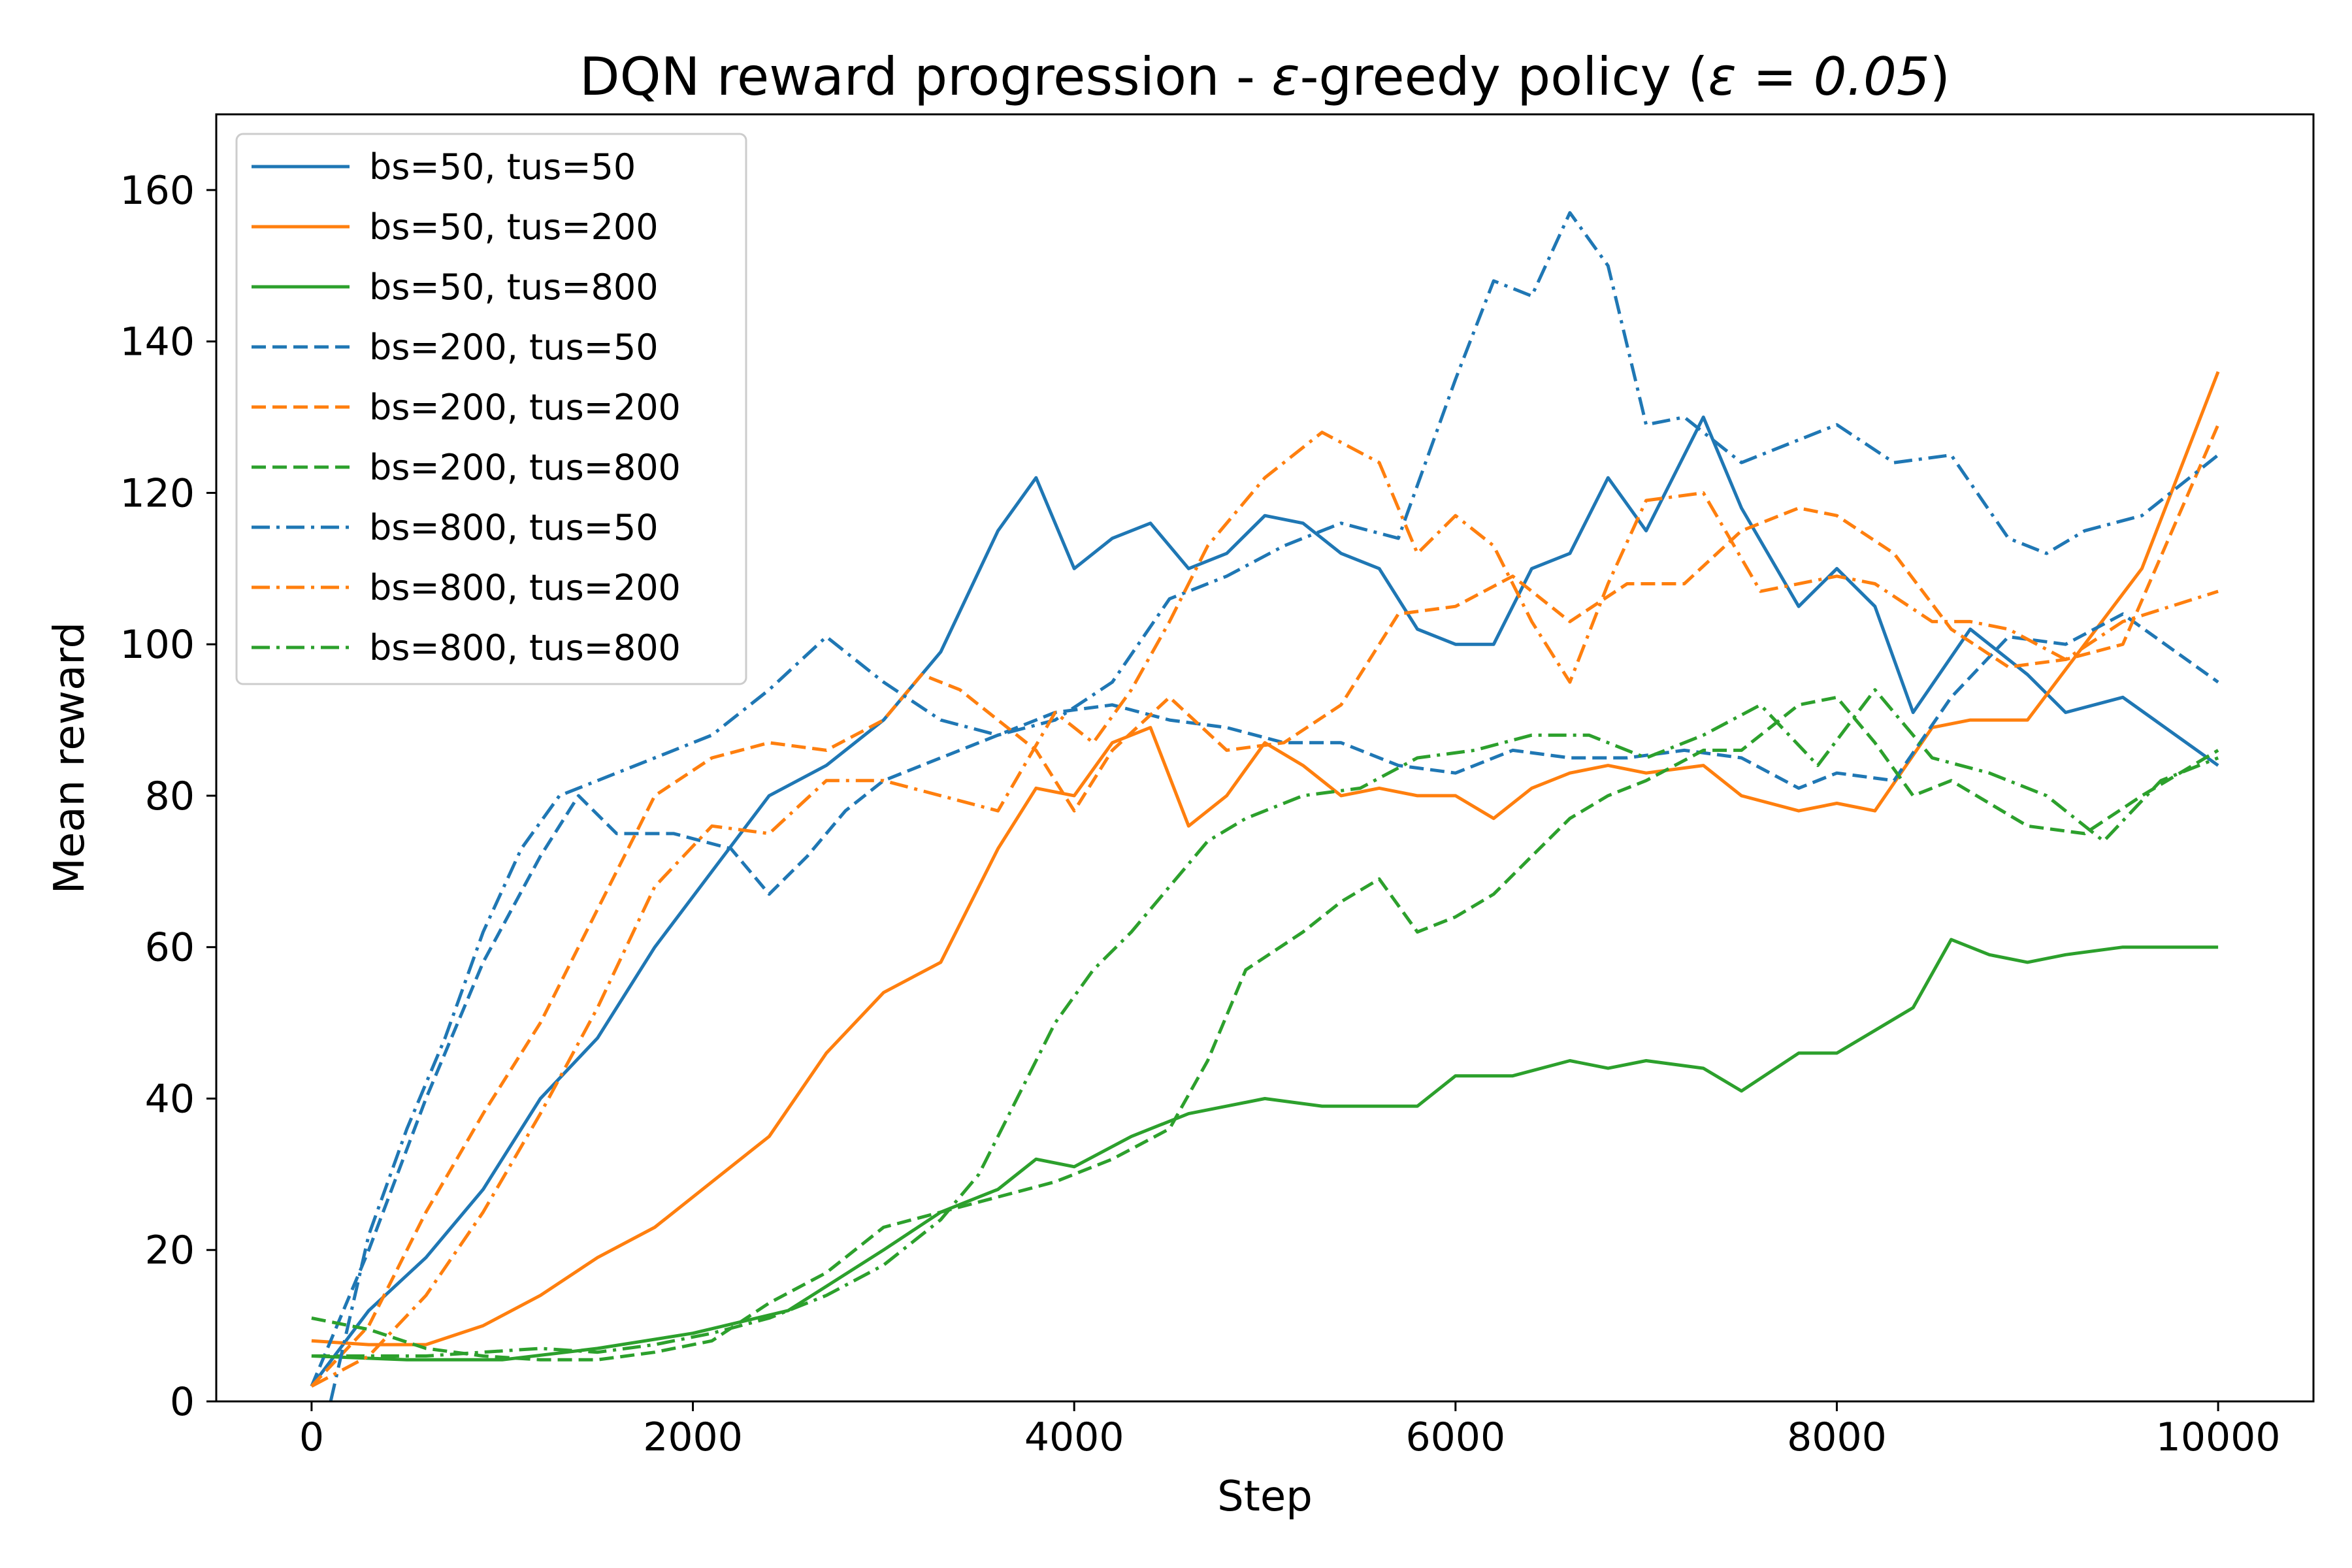  What do you see at coordinates (525, 647) in the screenshot?
I see `legend-label-9: bs=800, tus=800` at bounding box center [525, 647].